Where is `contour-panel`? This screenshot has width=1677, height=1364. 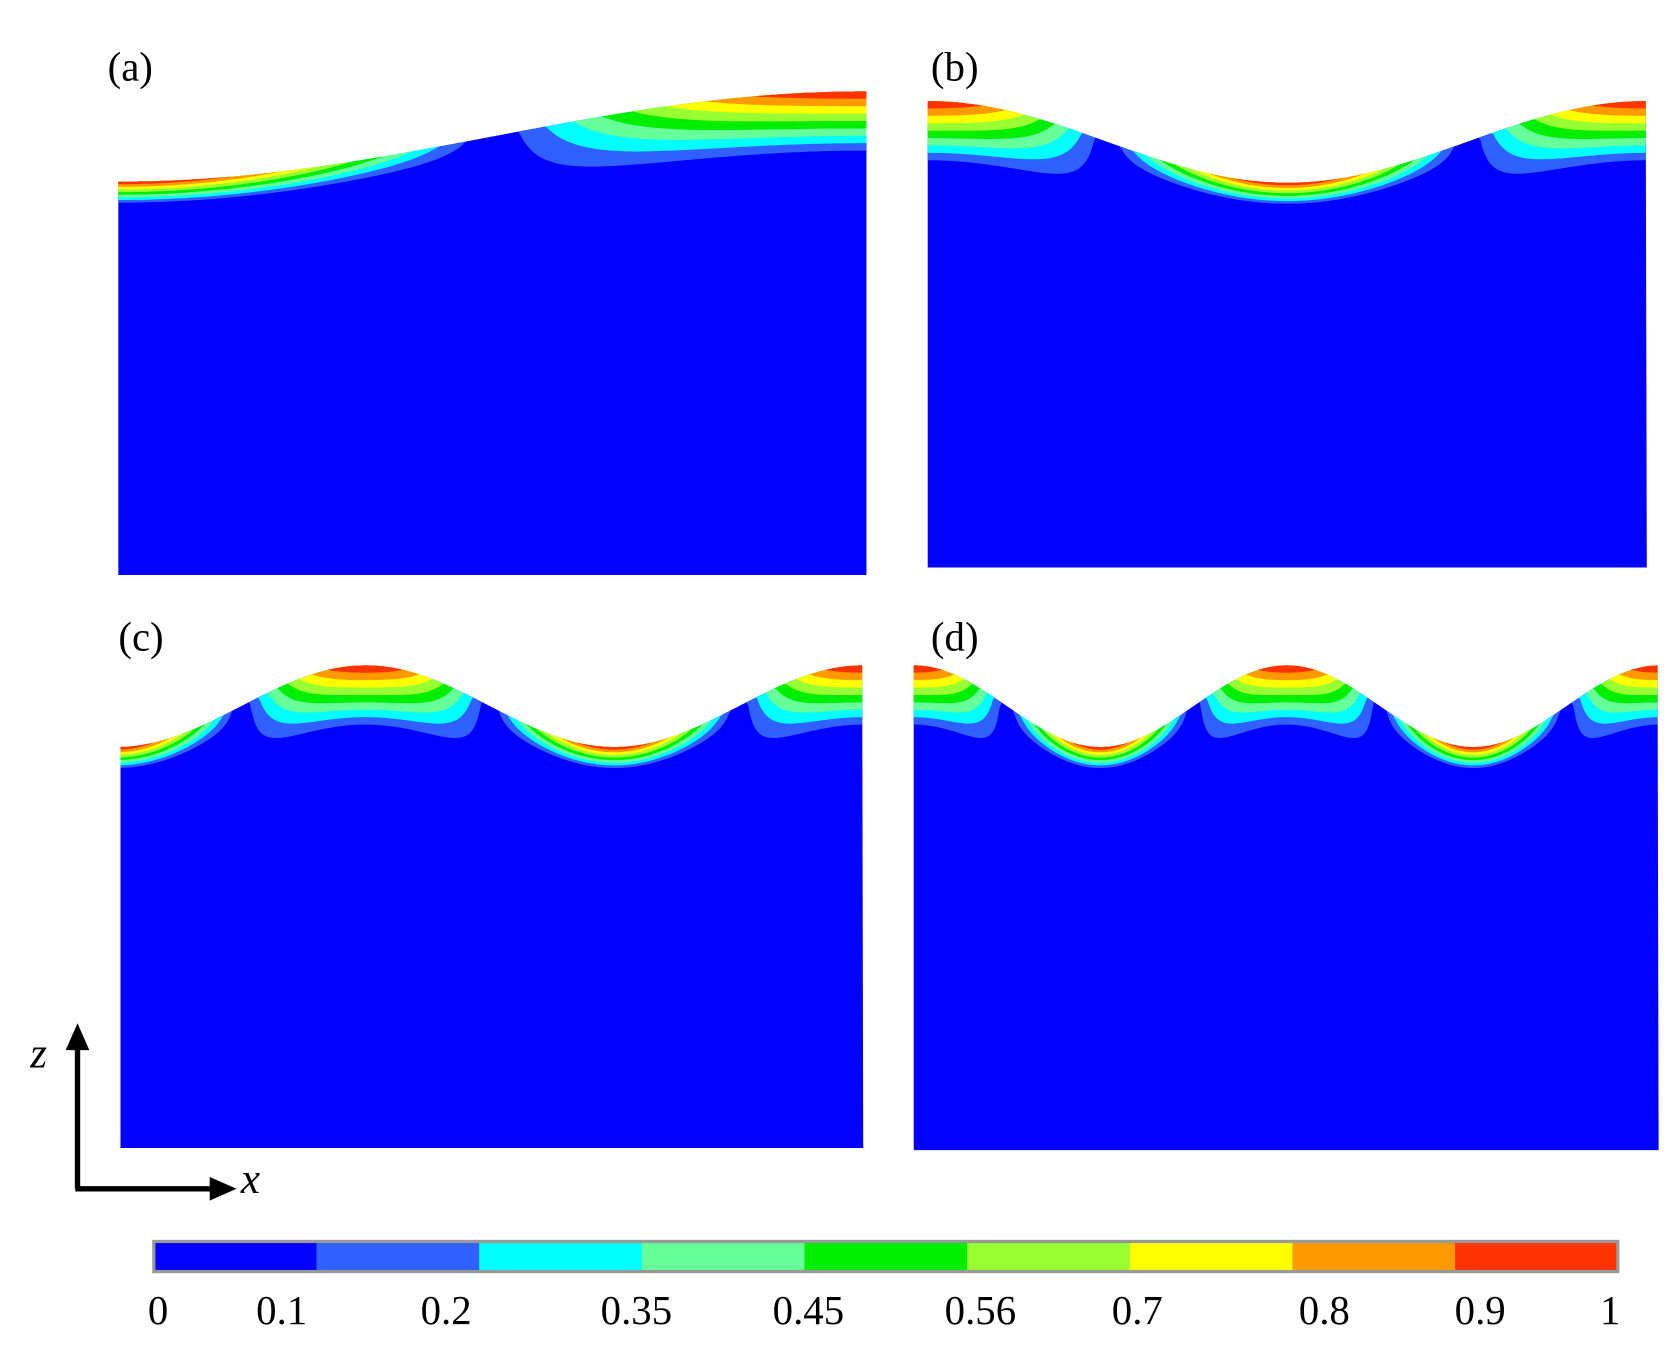
contour-panel is located at coordinates (1287, 334).